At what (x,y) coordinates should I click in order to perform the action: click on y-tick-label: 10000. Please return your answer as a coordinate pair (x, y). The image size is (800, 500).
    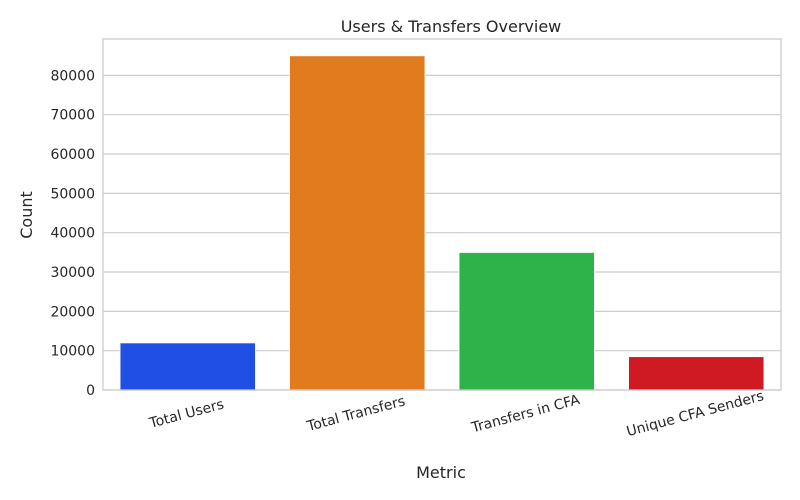
    Looking at the image, I should click on (72, 352).